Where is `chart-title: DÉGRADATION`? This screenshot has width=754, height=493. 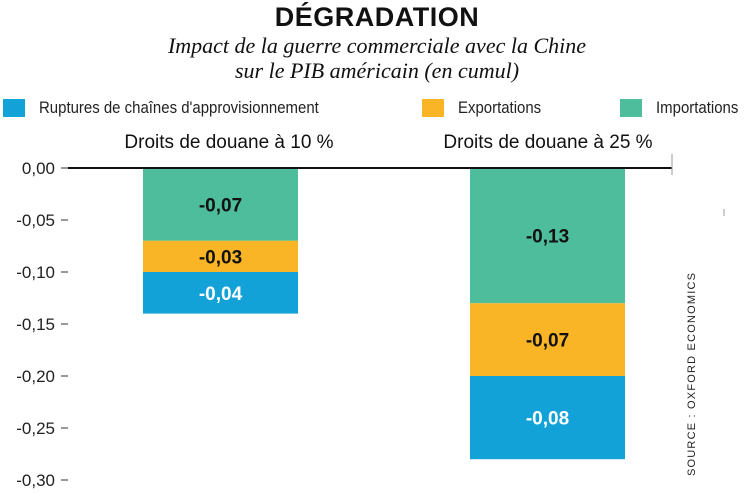 chart-title: DÉGRADATION is located at coordinates (377, 17).